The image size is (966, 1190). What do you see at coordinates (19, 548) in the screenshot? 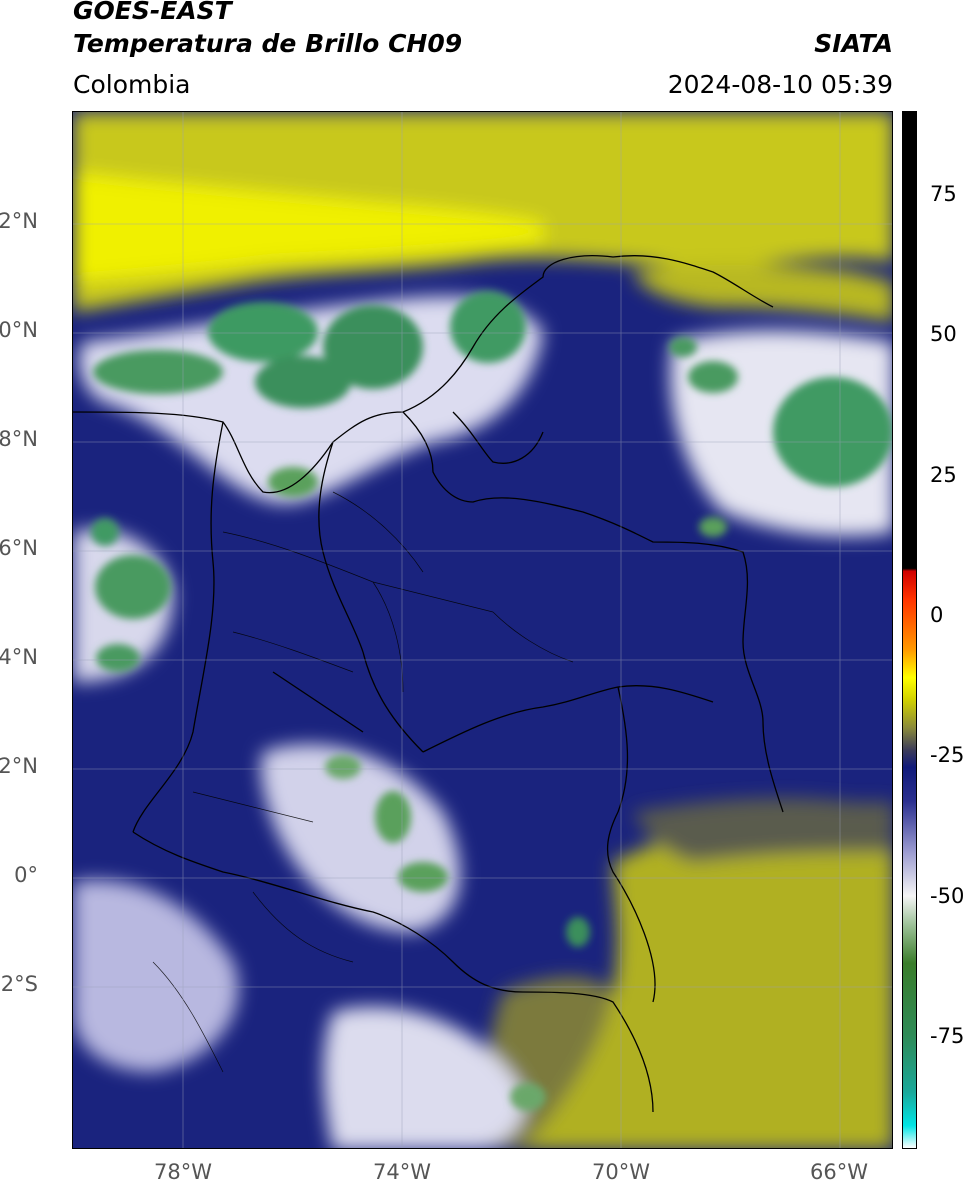
I see `lat-tick-6n: 6°N` at bounding box center [19, 548].